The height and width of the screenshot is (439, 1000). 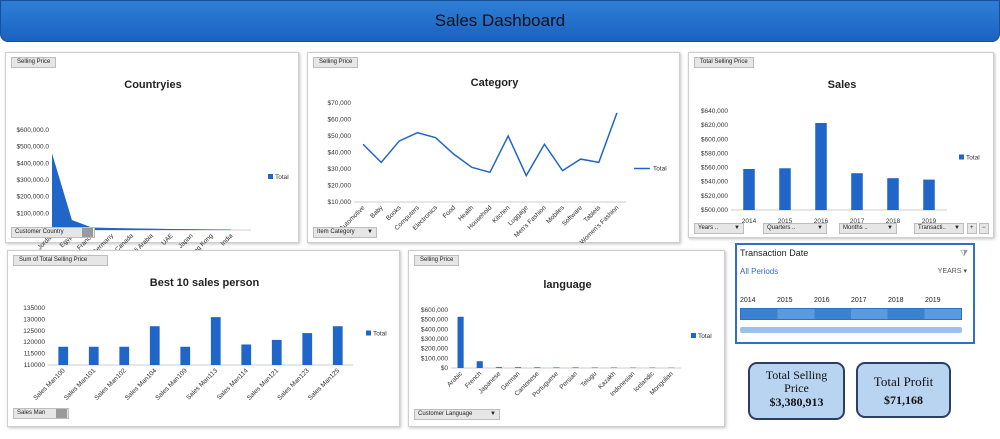 I want to click on x-tick-label: Arabic, so click(x=455, y=379).